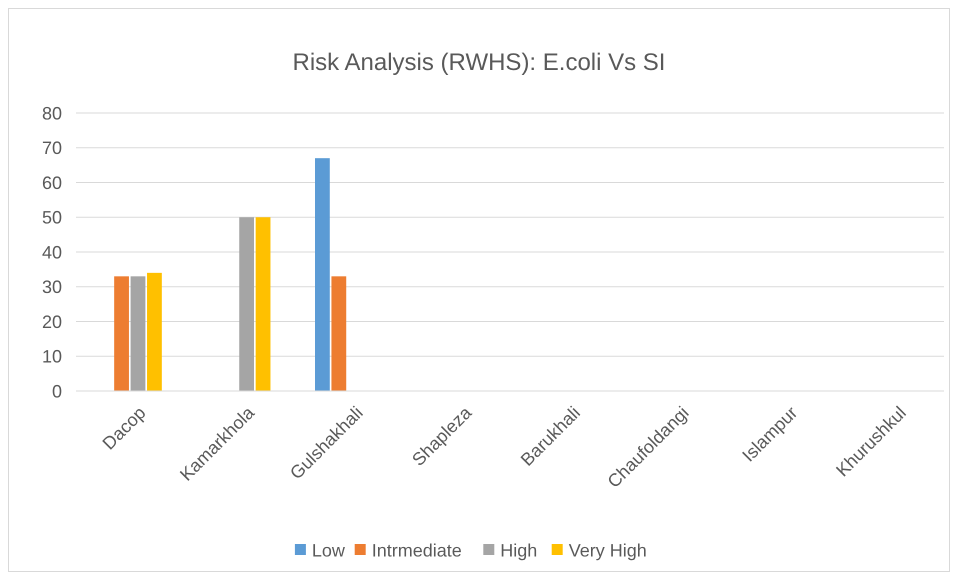  Describe the element at coordinates (52, 287) in the screenshot. I see `y-tick-label: 30` at that location.